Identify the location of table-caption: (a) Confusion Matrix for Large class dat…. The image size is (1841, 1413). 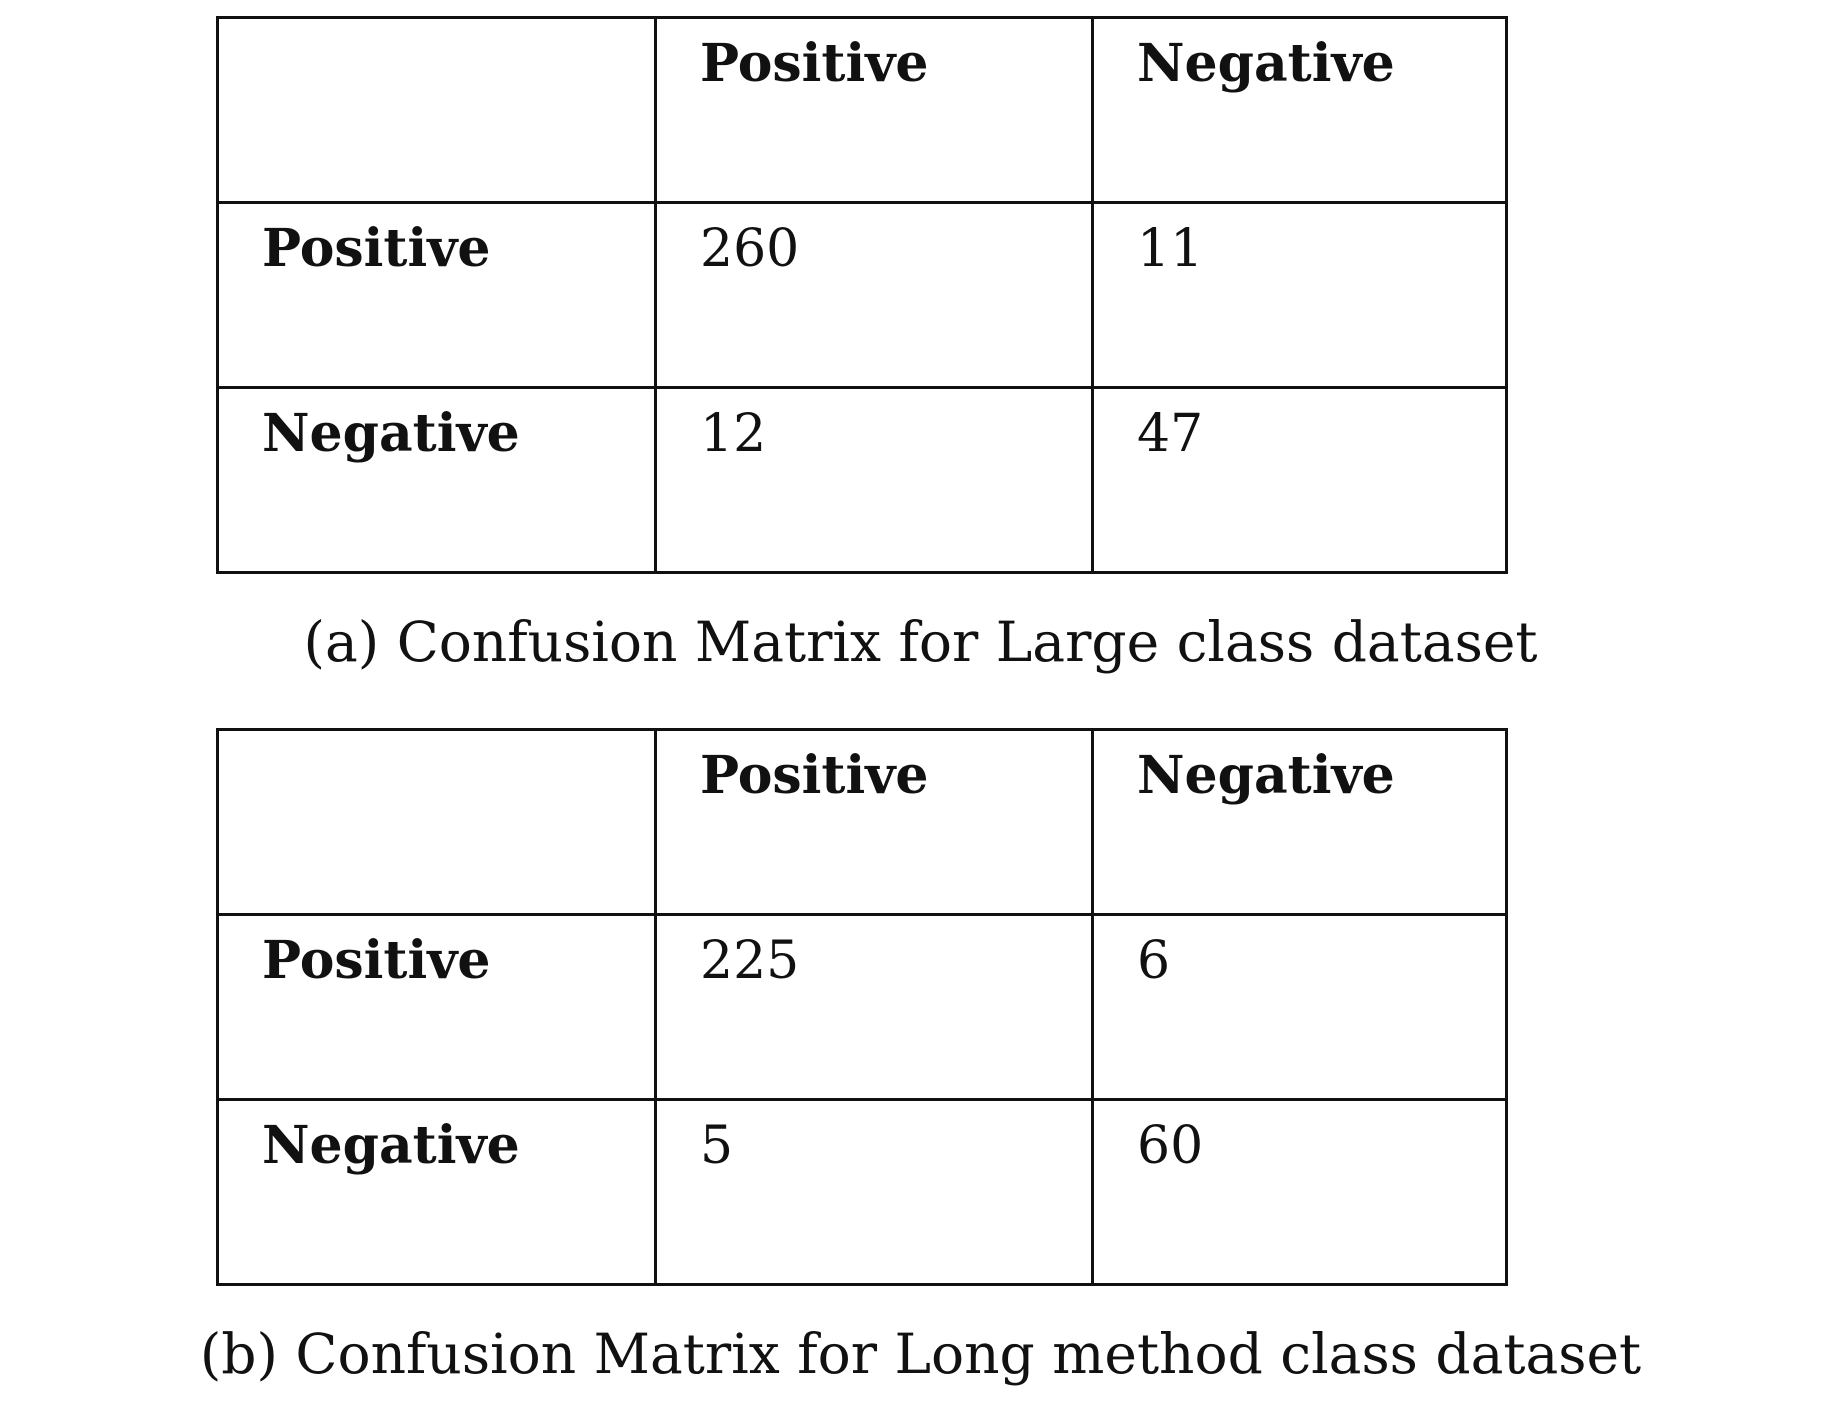
(920, 642).